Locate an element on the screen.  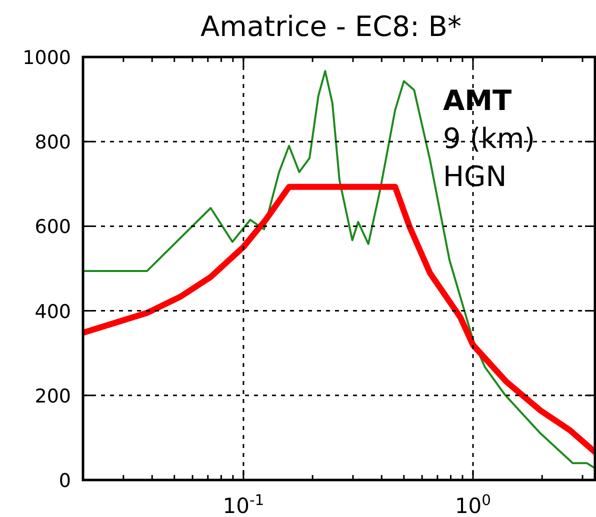
annotation: HGN is located at coordinates (475, 176).